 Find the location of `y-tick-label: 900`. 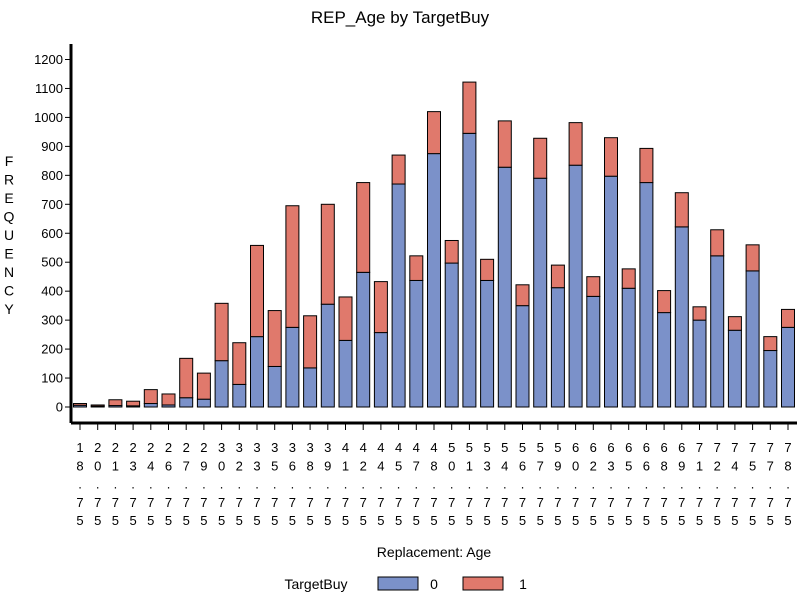

y-tick-label: 900 is located at coordinates (52, 146).